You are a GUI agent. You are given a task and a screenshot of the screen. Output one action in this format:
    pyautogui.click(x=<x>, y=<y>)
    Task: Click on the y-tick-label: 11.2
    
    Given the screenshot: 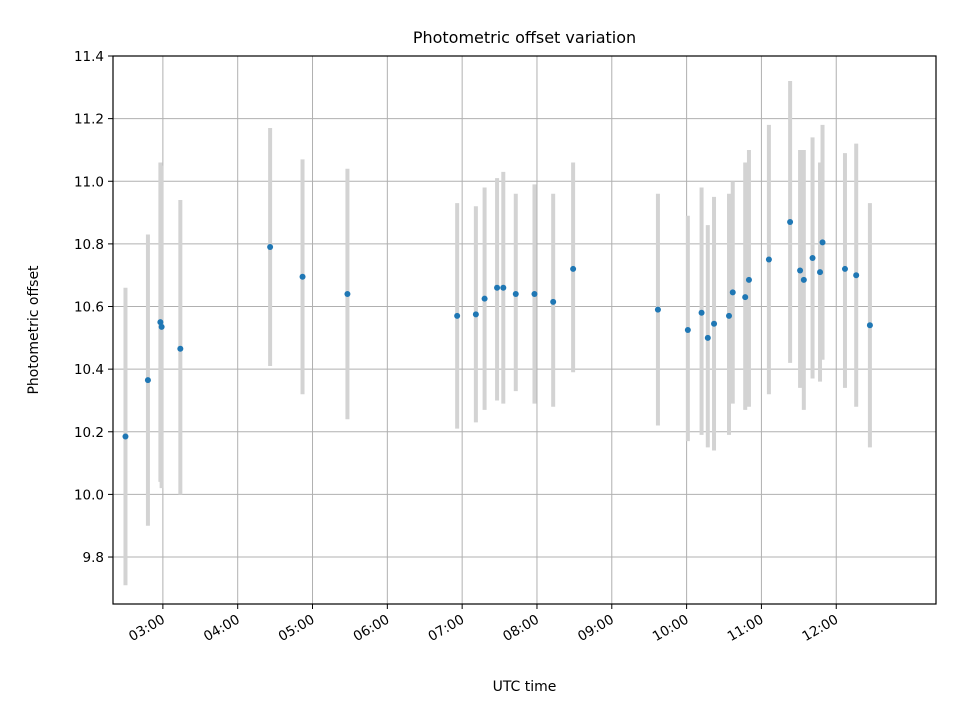 What is the action you would take?
    pyautogui.click(x=89, y=120)
    